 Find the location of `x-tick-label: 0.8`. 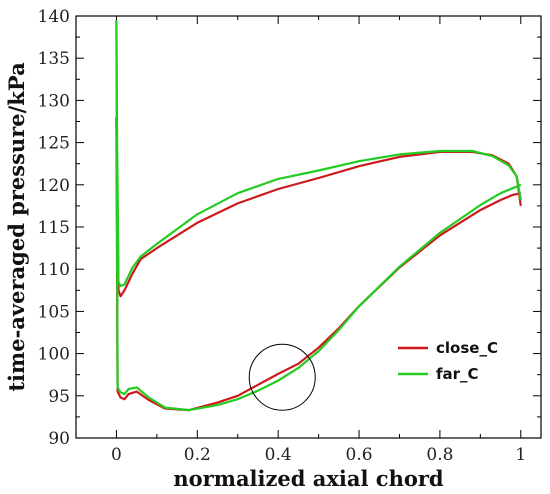

x-tick-label: 0.8 is located at coordinates (439, 455).